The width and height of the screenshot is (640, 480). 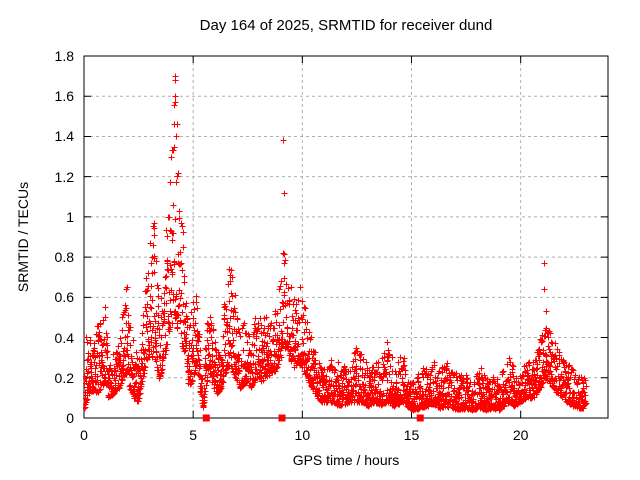 I want to click on x-axis-label: GPS time / hours, so click(x=346, y=460).